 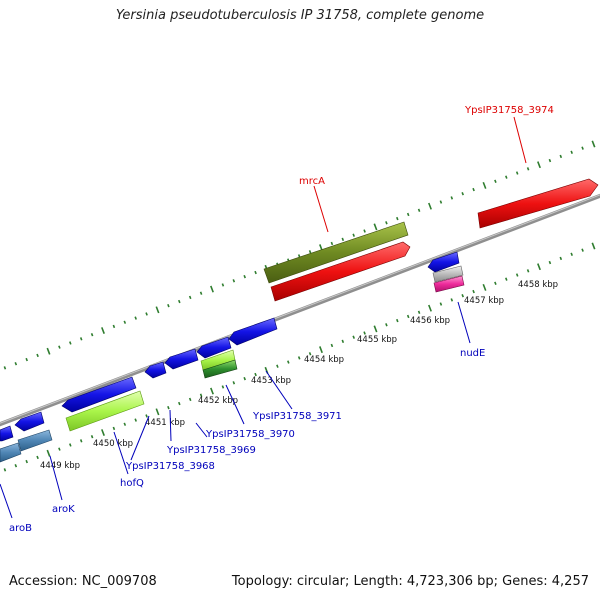 I want to click on accession-text: Accession: NC_009708, so click(x=83, y=581).